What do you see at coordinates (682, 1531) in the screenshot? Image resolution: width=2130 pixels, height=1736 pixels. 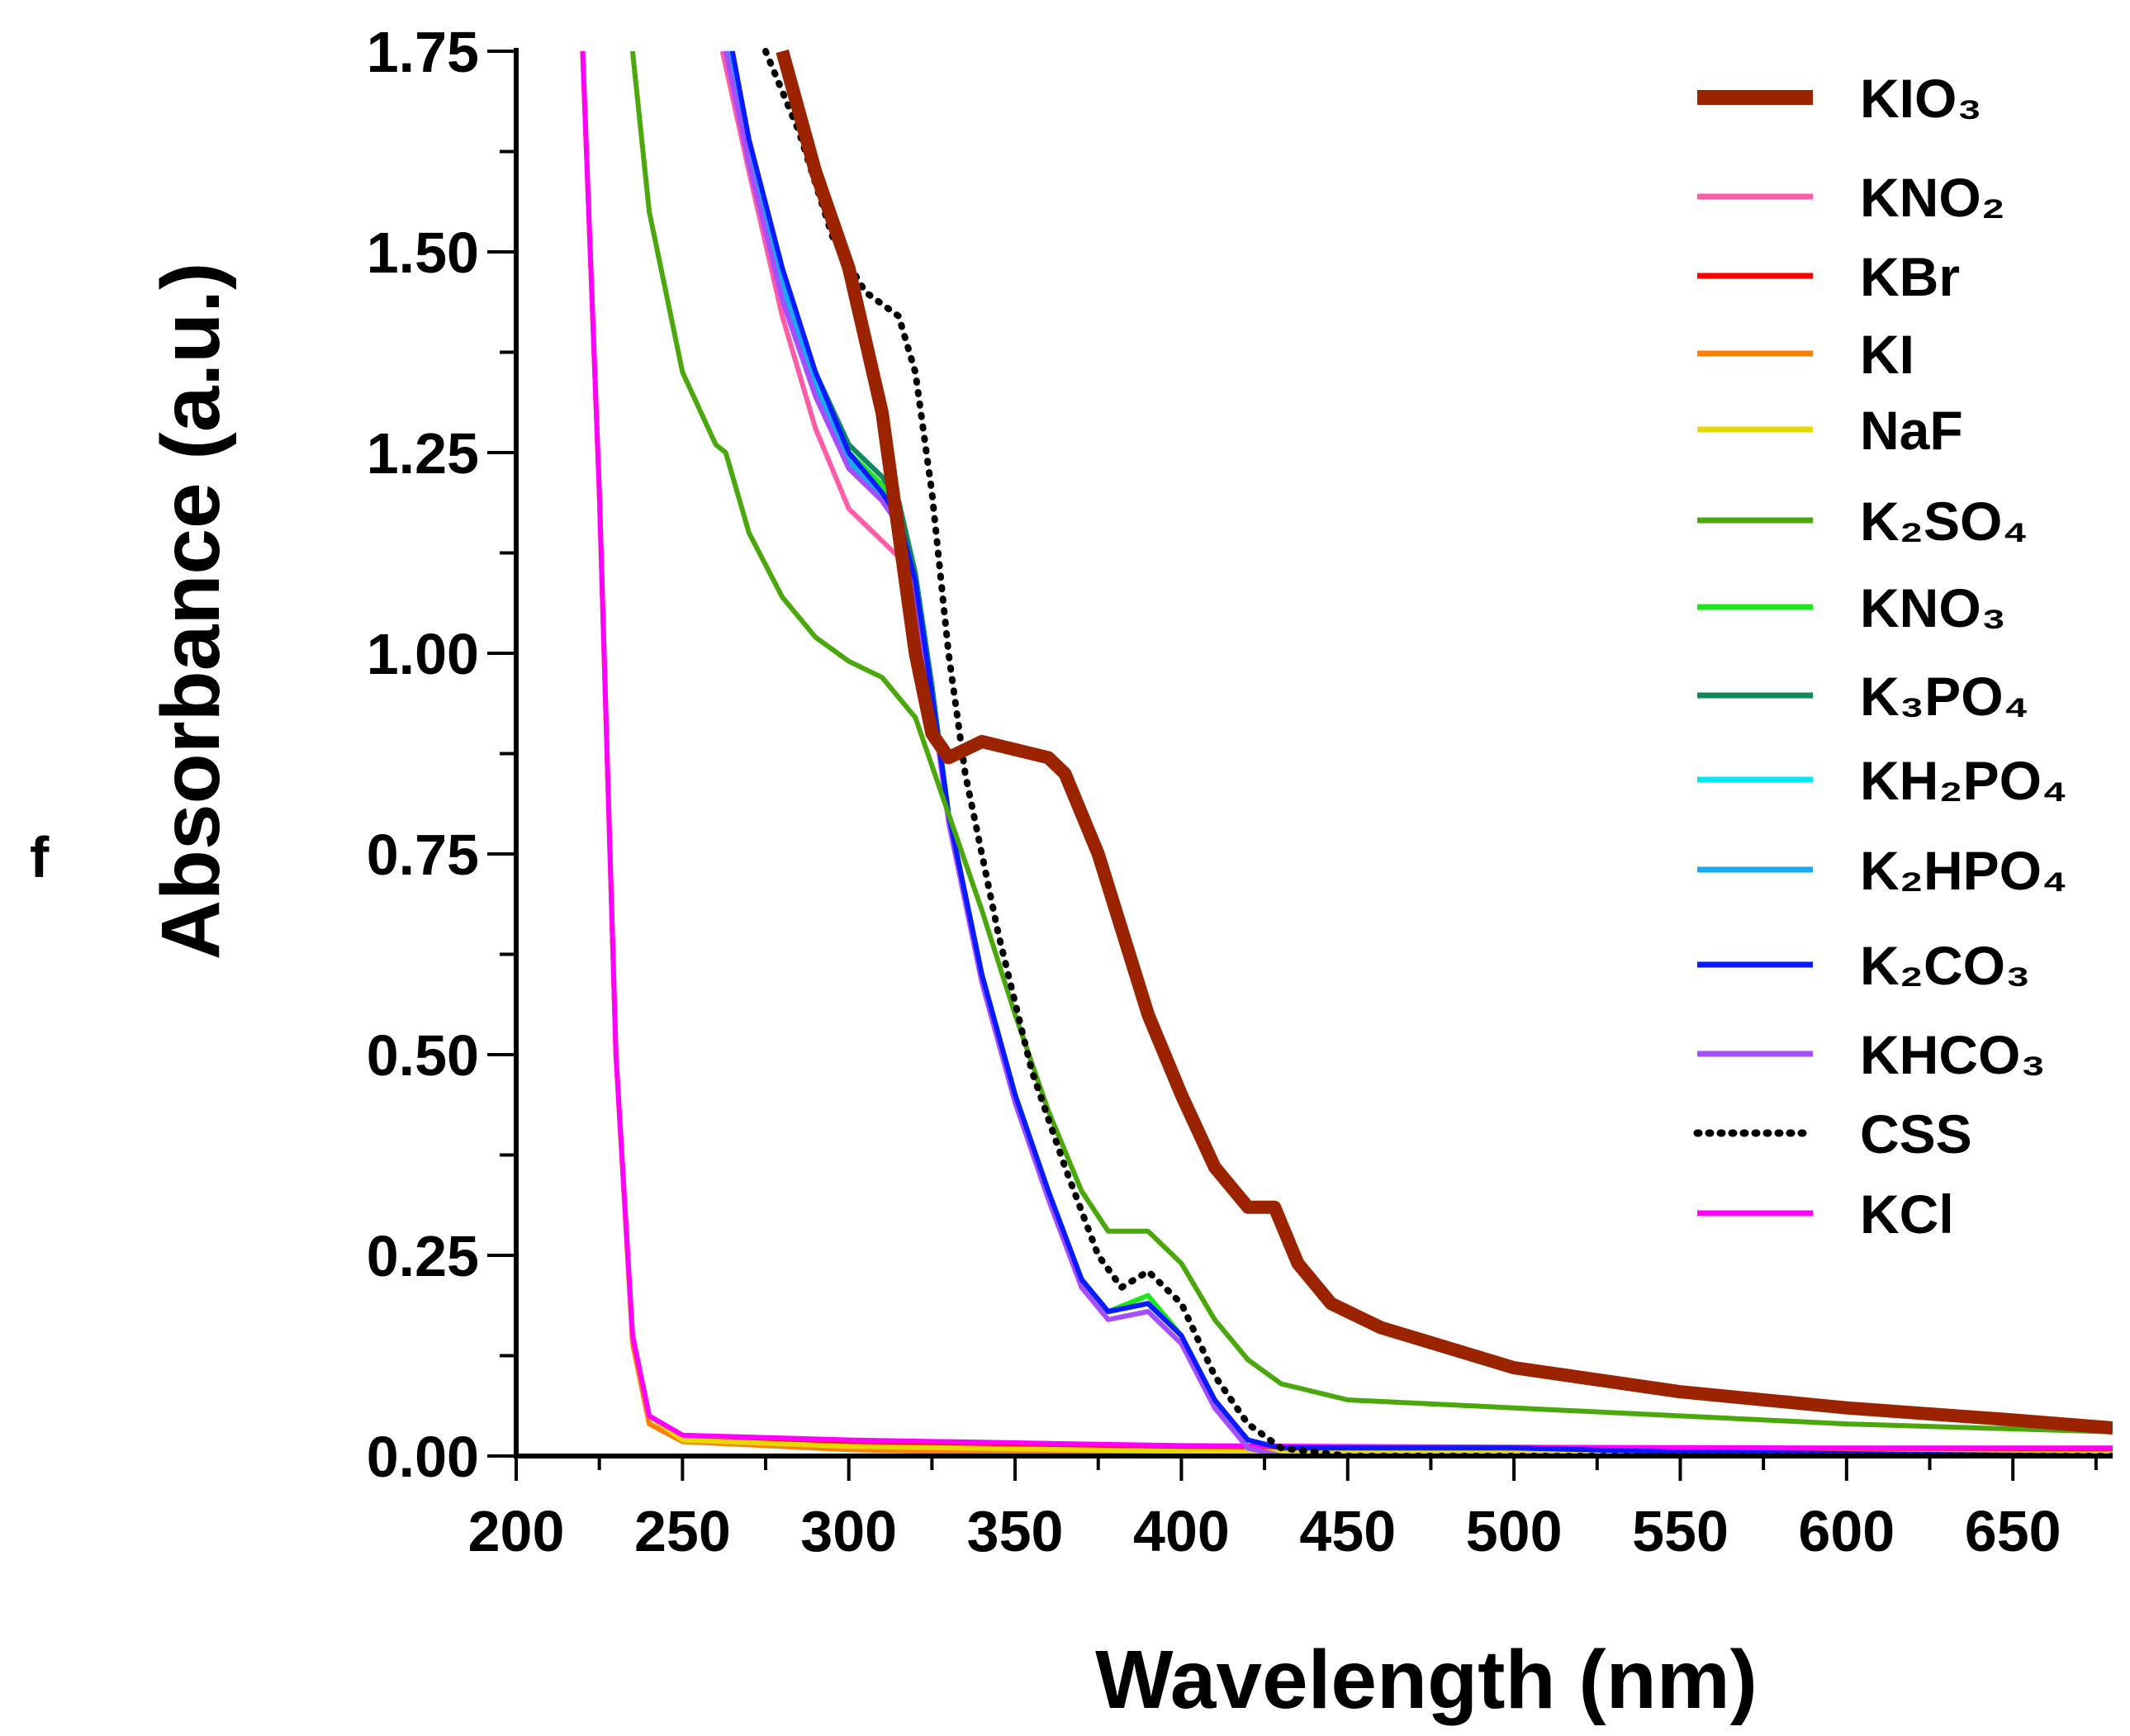 I see `x-tick-label: 250` at bounding box center [682, 1531].